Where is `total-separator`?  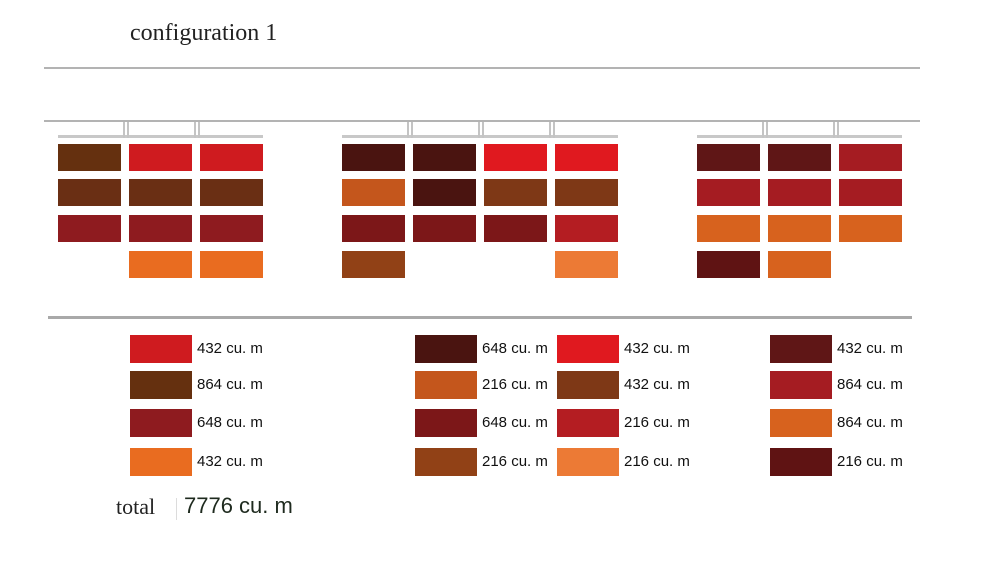
total-separator is located at coordinates (176, 509).